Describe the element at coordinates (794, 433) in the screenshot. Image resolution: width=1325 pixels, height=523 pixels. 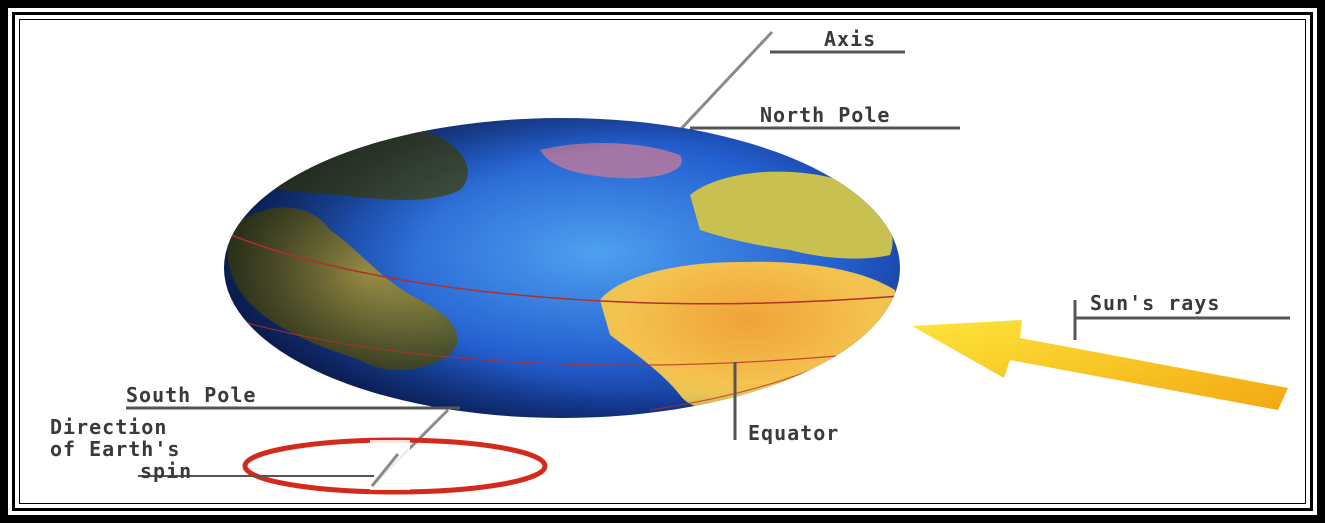
I see `equator-label: Equator` at that location.